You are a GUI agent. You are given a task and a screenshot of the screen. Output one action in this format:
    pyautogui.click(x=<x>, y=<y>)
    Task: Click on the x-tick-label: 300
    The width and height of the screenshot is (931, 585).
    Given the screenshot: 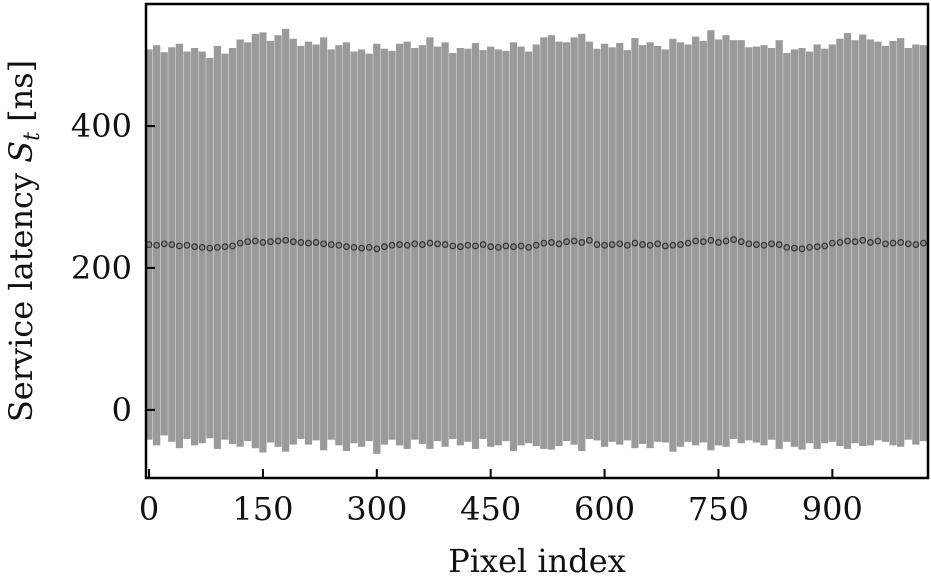 What is the action you would take?
    pyautogui.click(x=376, y=509)
    